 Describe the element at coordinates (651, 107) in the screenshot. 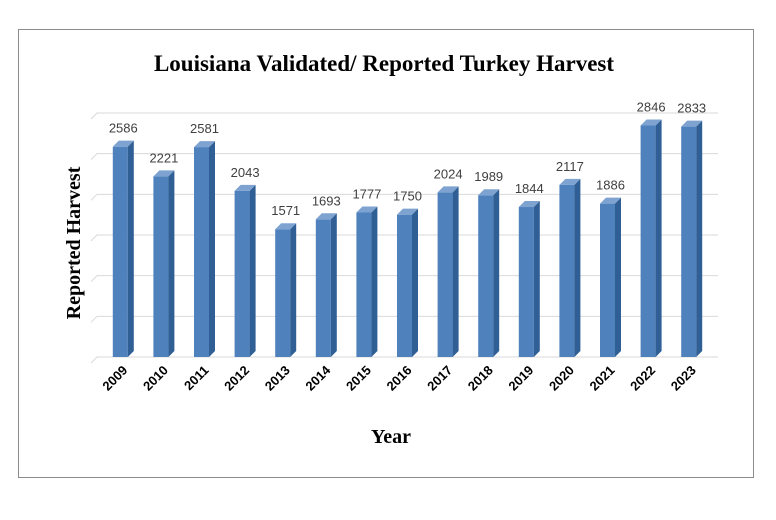

I see `data-label: 2846` at that location.